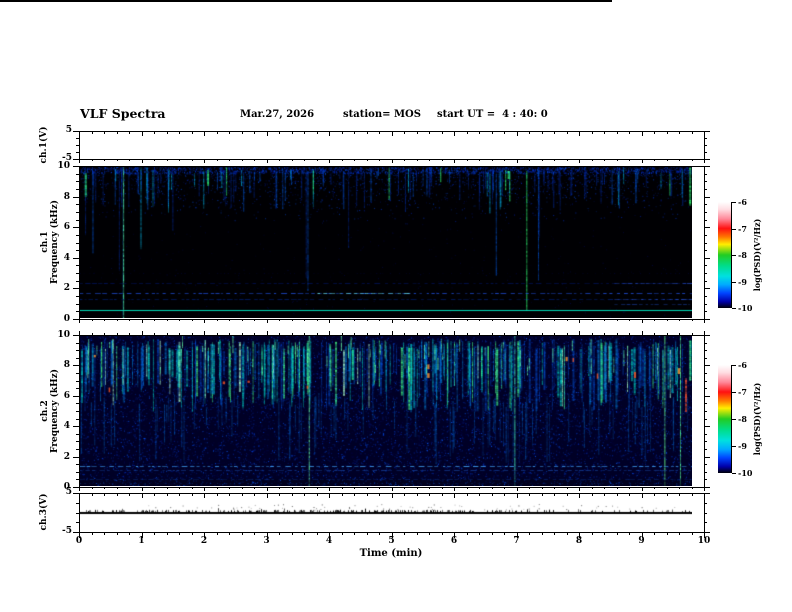 The height and width of the screenshot is (612, 792). I want to click on plot-title: VLF Spectra, so click(123, 113).